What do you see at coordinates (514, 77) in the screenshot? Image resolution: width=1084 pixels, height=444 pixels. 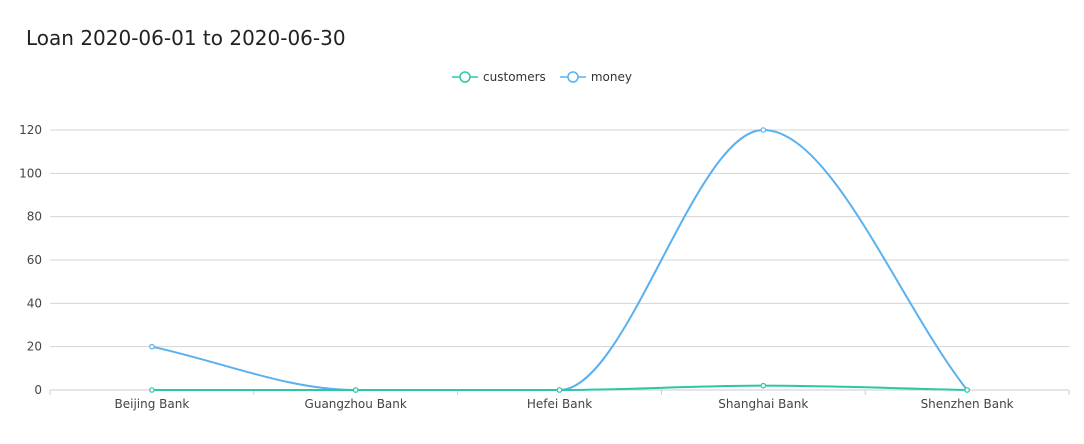 I see `legend-label-customers: customers` at bounding box center [514, 77].